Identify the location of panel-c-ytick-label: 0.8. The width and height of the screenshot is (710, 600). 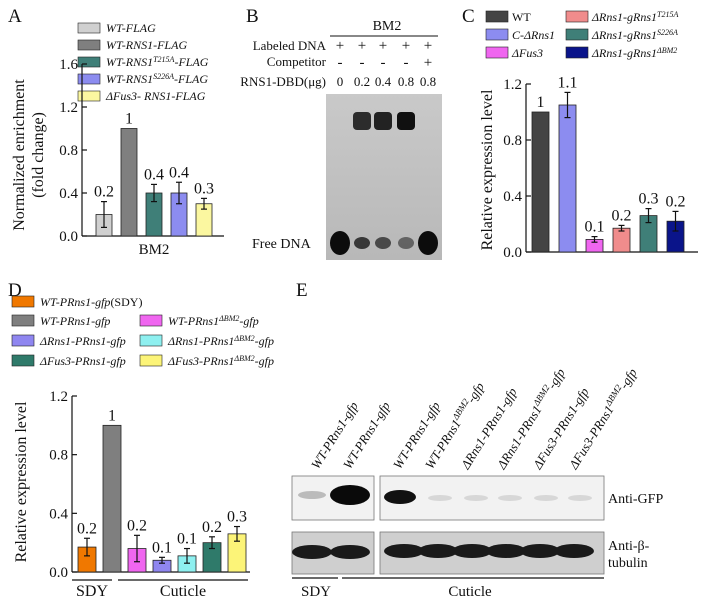
(512, 141).